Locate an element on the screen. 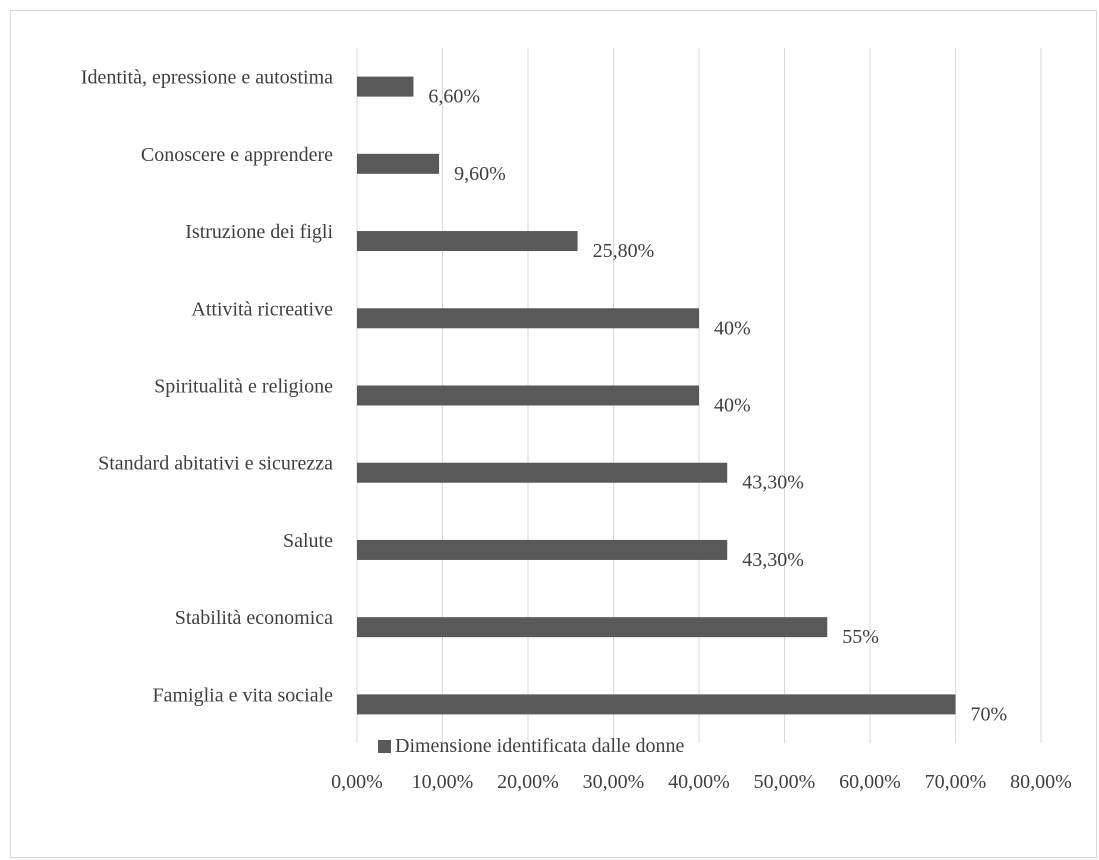 Image resolution: width=1099 pixels, height=860 pixels. category-label: Standard abitativi e sicurezza is located at coordinates (215, 464).